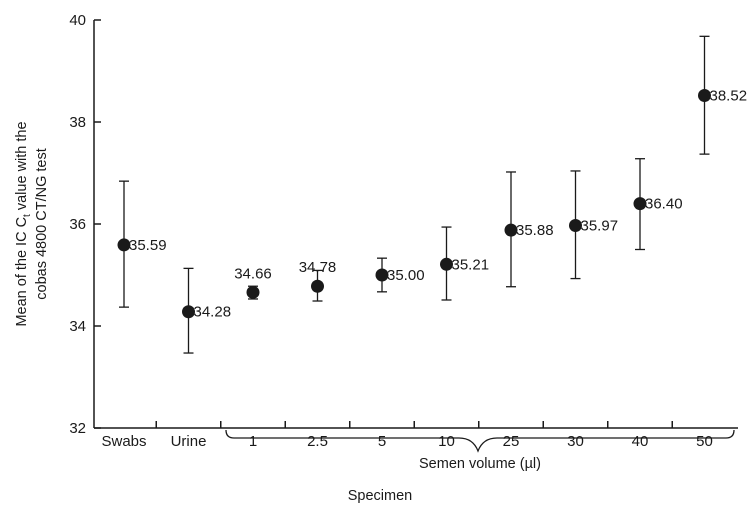 This screenshot has height=510, width=755. Describe the element at coordinates (664, 204) in the screenshot. I see `data-label: 36.40` at that location.